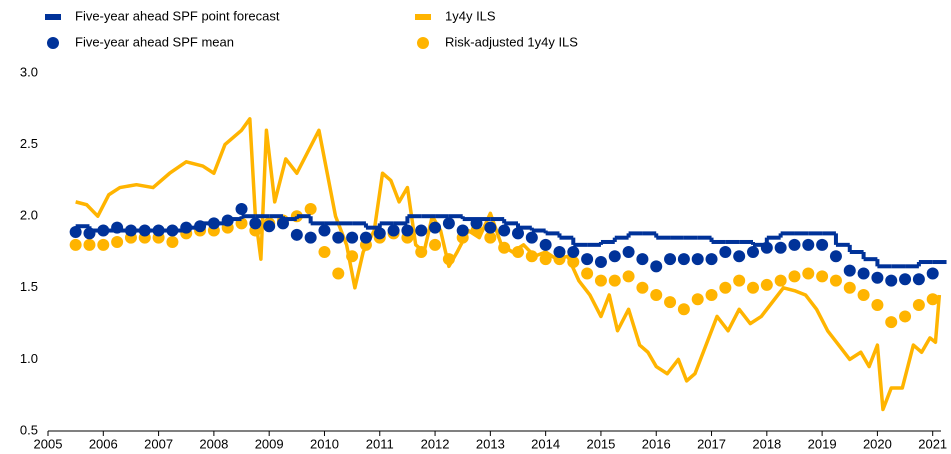  Describe the element at coordinates (29, 286) in the screenshot. I see `y-tick-label: 1.5` at that location.